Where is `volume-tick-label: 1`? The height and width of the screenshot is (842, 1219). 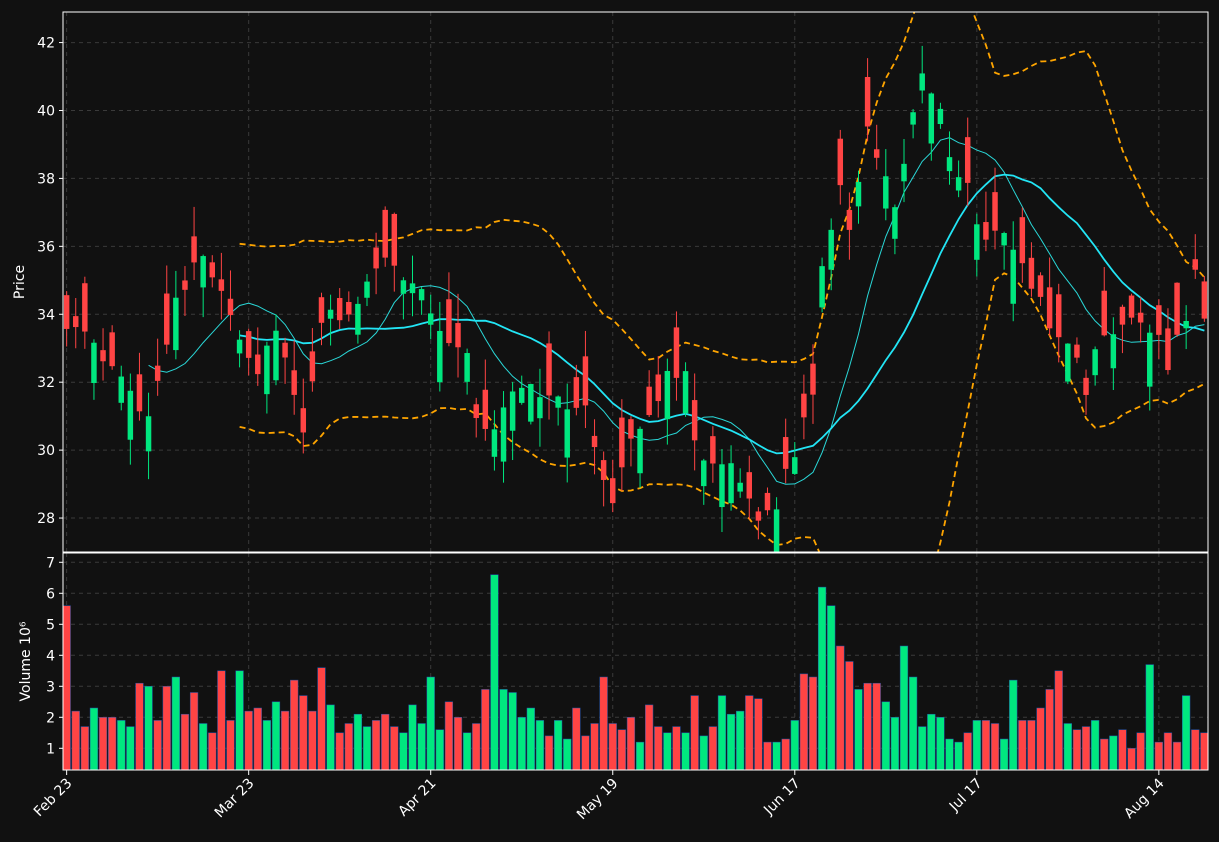 volume-tick-label: 1 is located at coordinates (50, 749).